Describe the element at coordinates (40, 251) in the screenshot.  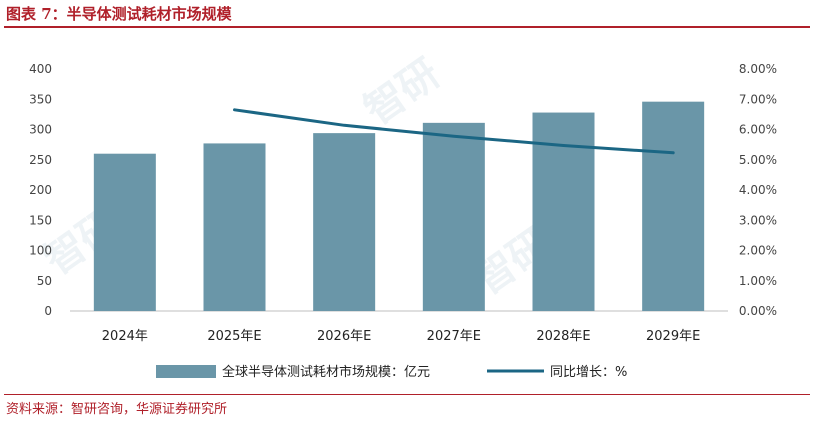
I see `y-left-tick-label: 100` at that location.